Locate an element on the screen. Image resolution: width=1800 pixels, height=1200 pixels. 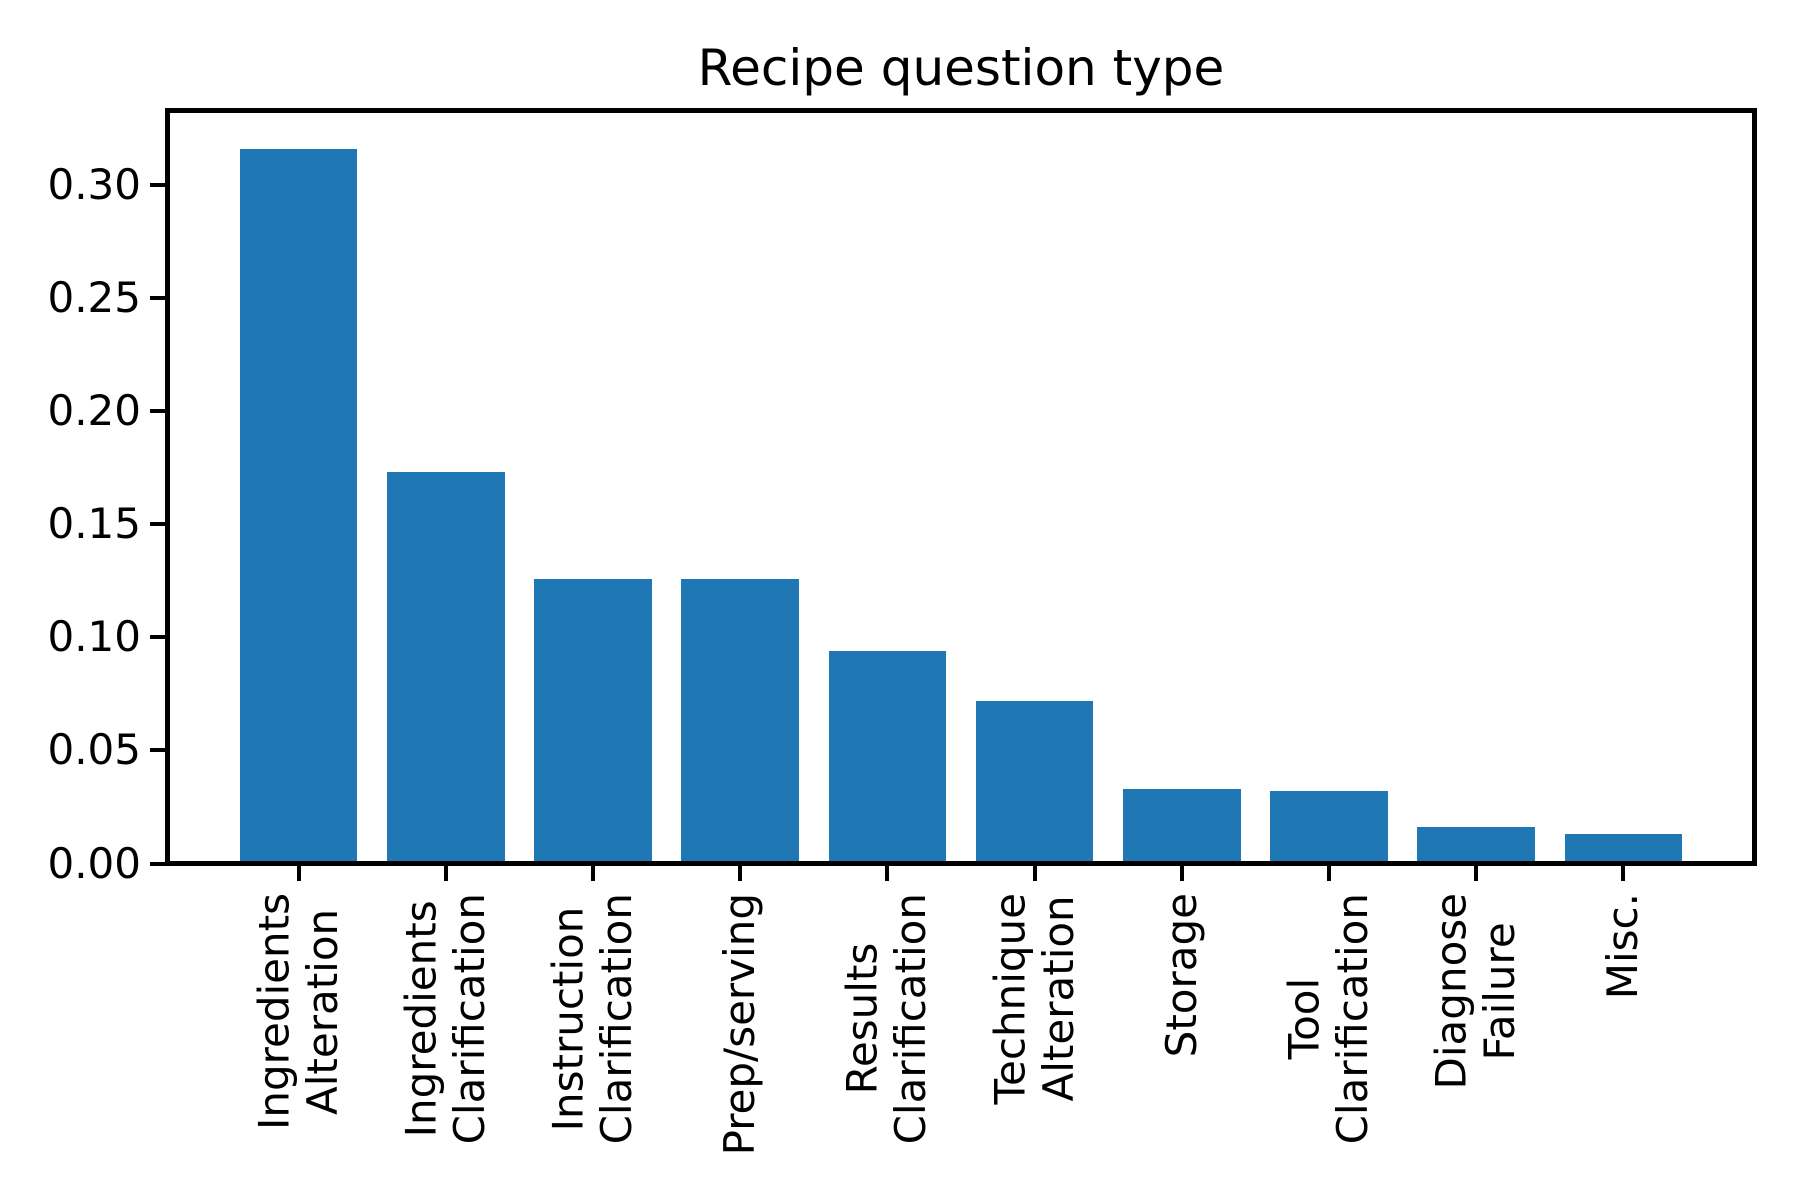
chart-title: Recipe question type is located at coordinates (961, 68).